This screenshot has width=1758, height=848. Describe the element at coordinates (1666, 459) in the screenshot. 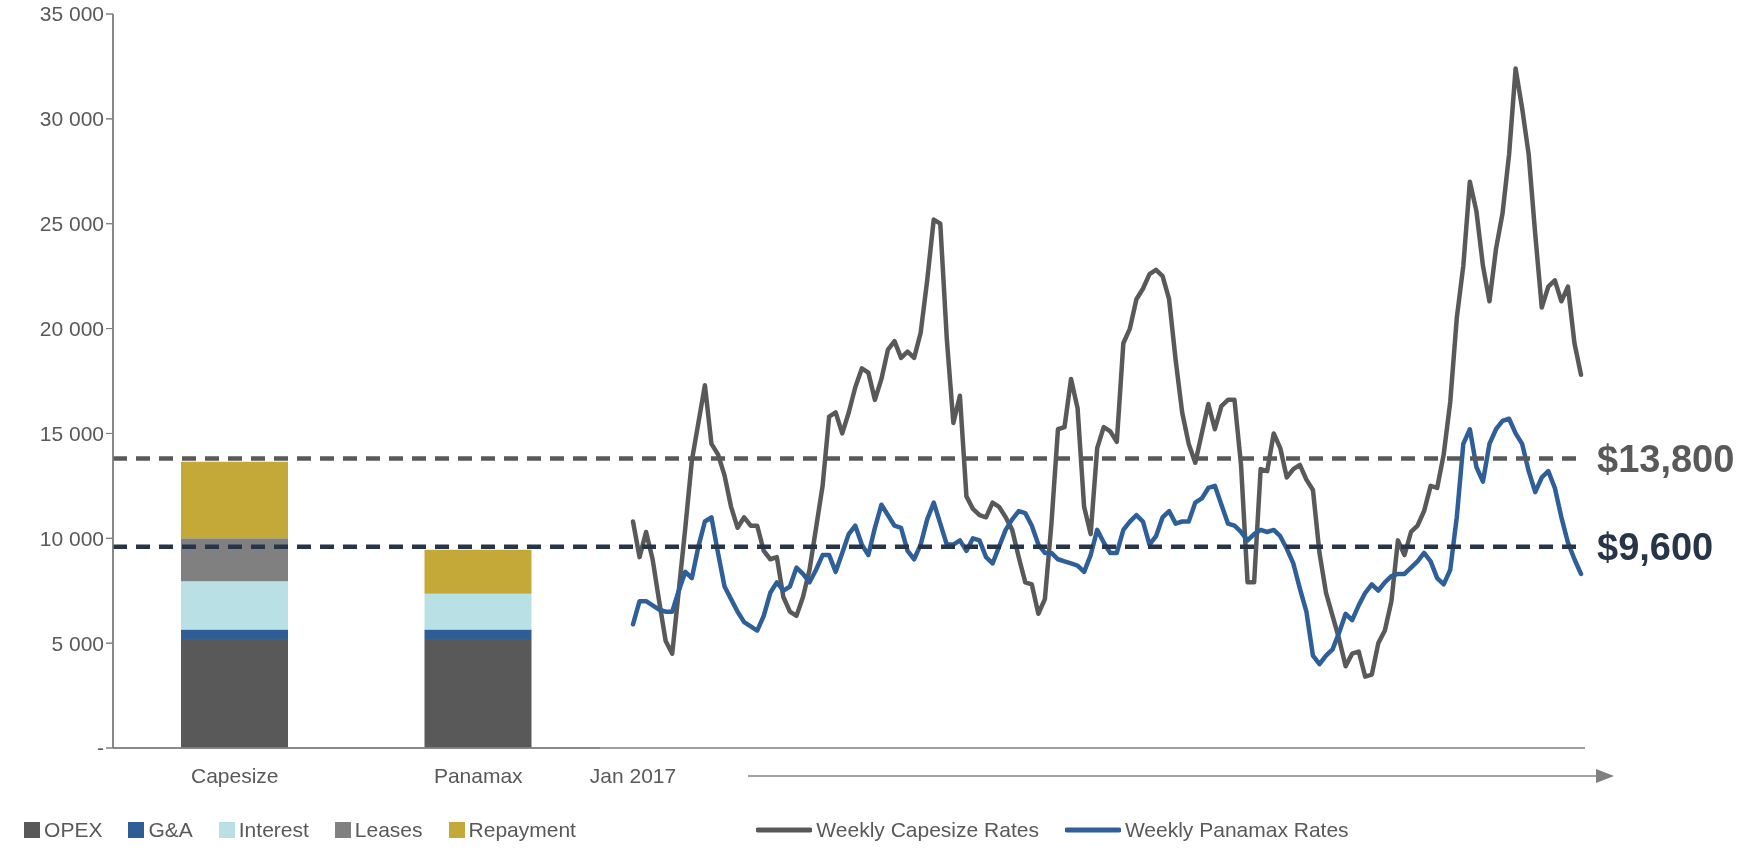

I see `ref-line-label: $13,800` at that location.